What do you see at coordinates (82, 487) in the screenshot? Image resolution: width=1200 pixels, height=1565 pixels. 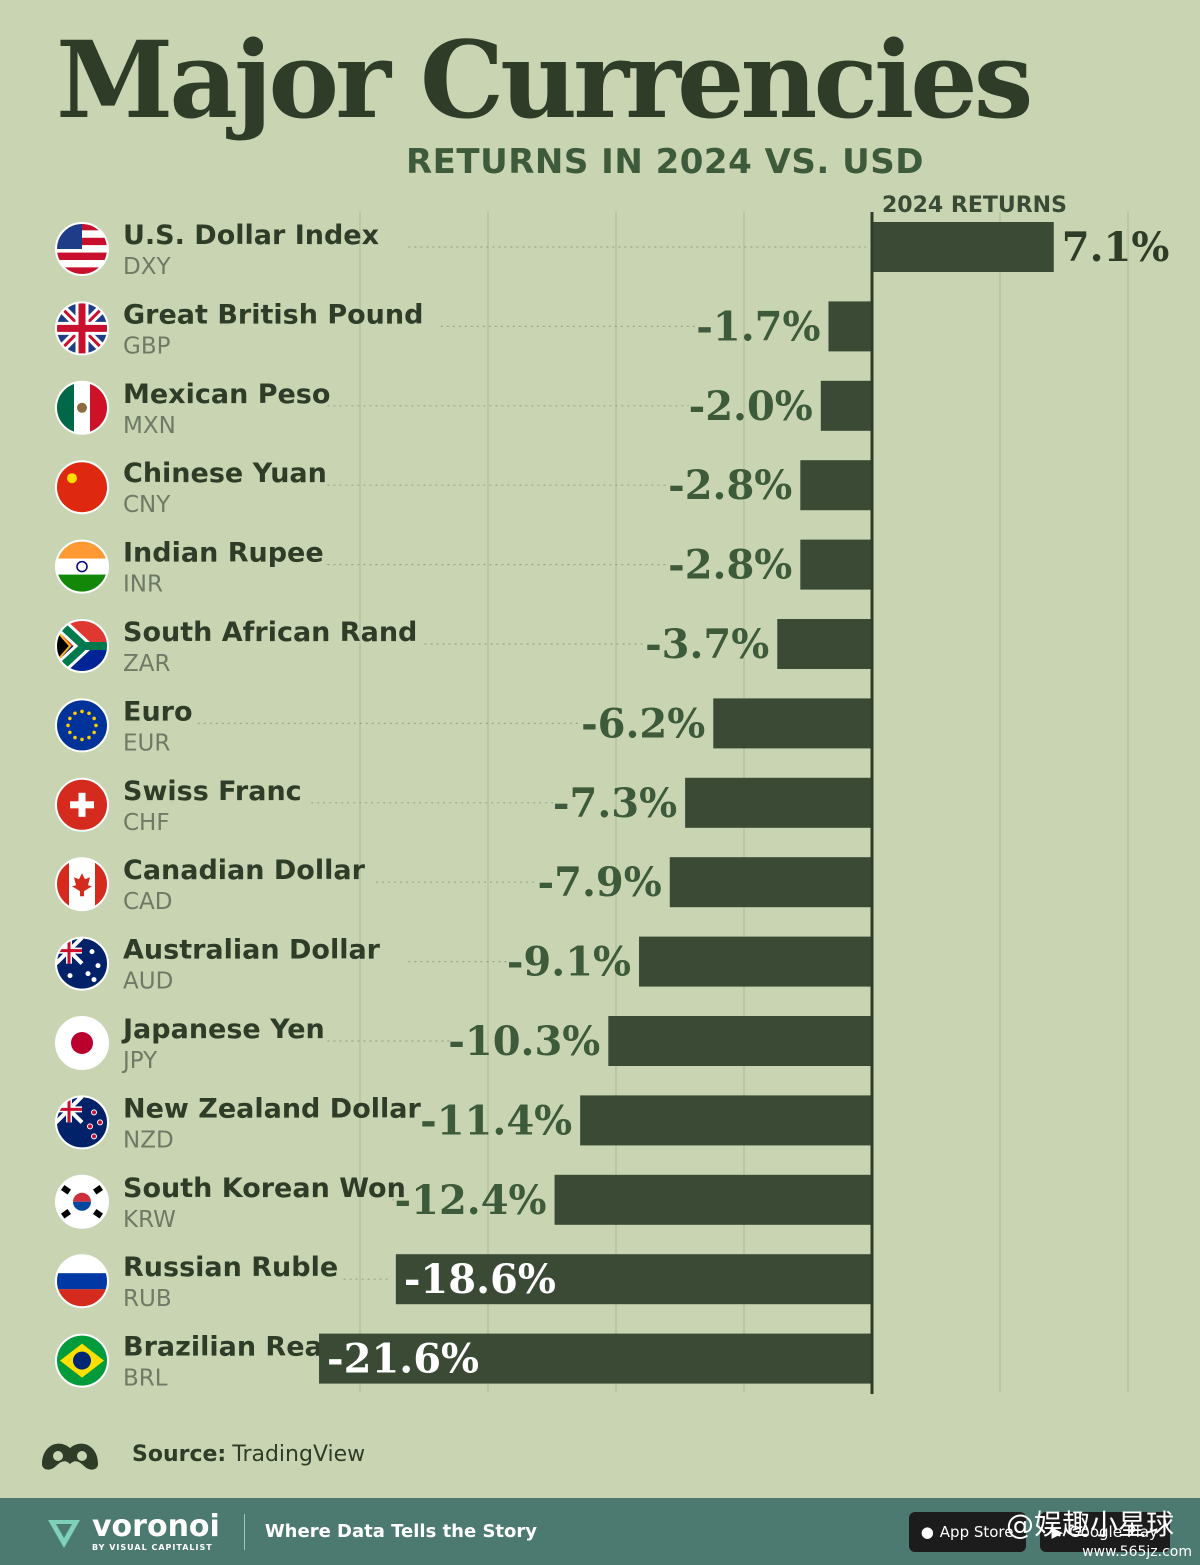 I see `china-flag-icon` at bounding box center [82, 487].